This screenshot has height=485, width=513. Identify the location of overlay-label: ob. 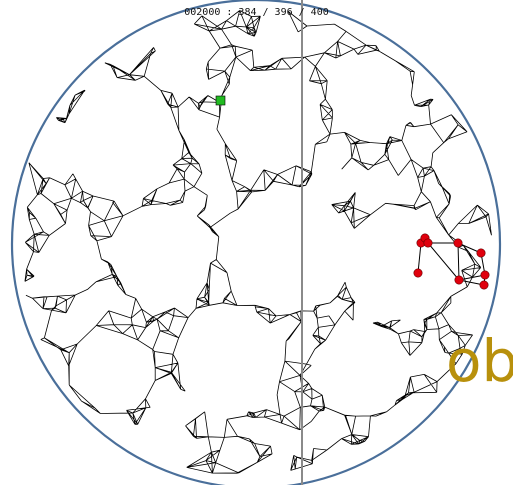
(479, 361).